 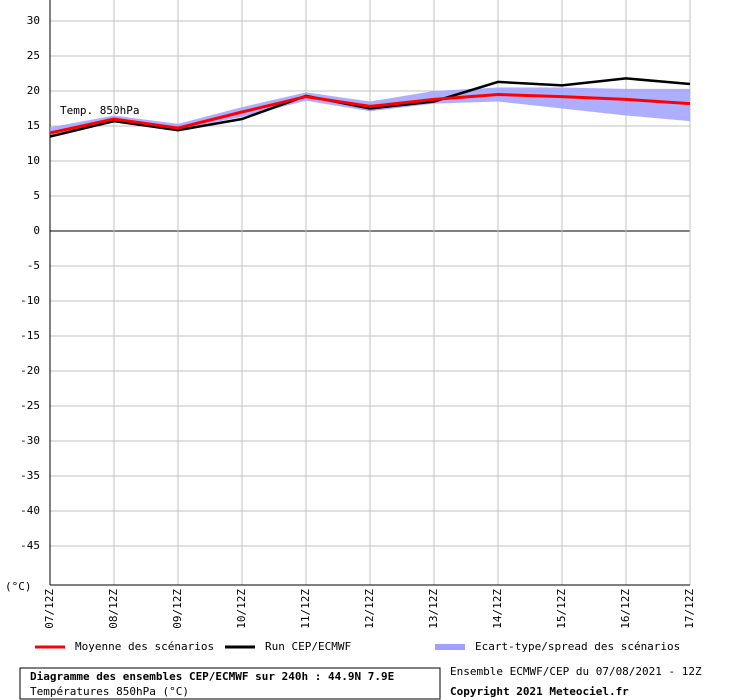 I want to click on x-tick-label: 12/12Z, so click(x=369, y=609).